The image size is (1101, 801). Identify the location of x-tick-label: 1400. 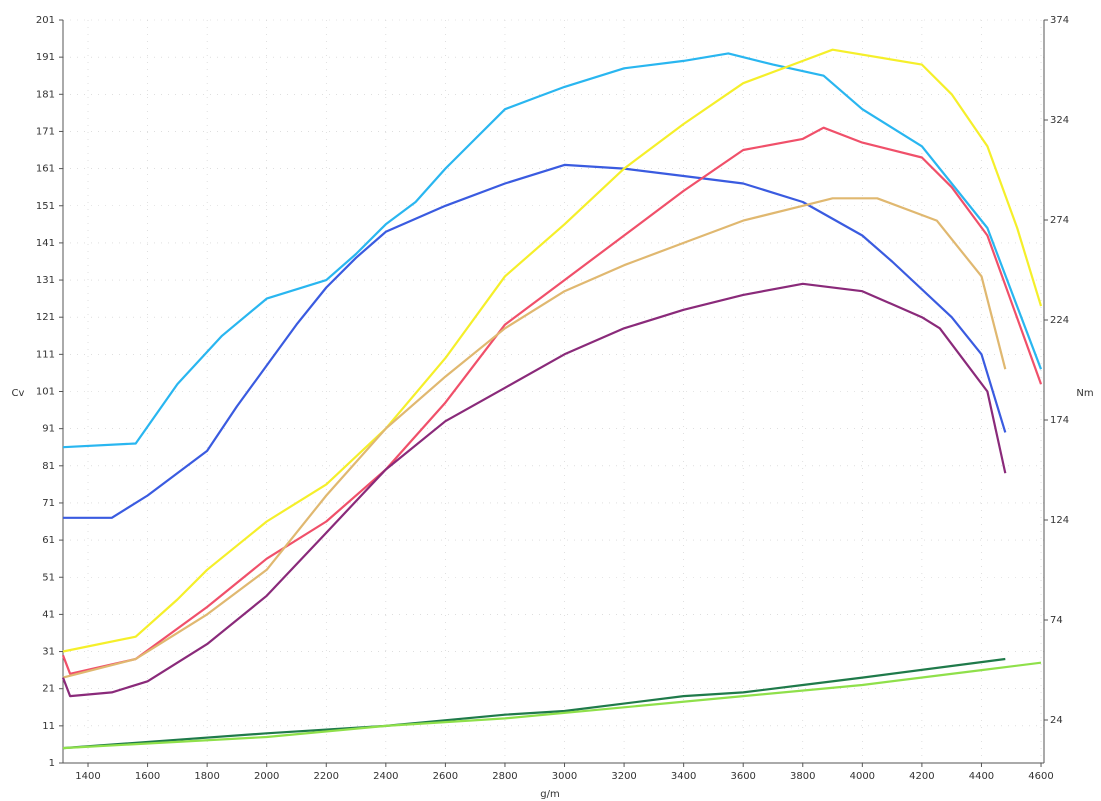
(87, 776).